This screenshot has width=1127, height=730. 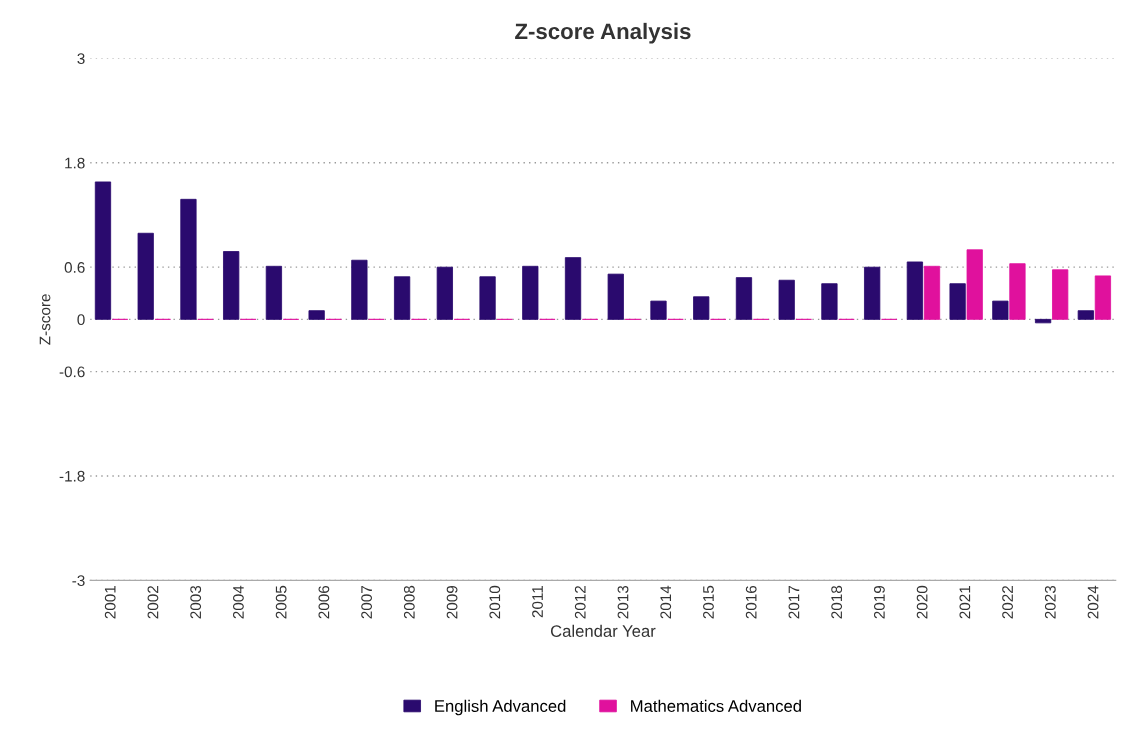 What do you see at coordinates (81, 320) in the screenshot?
I see `y-tick-label: 0` at bounding box center [81, 320].